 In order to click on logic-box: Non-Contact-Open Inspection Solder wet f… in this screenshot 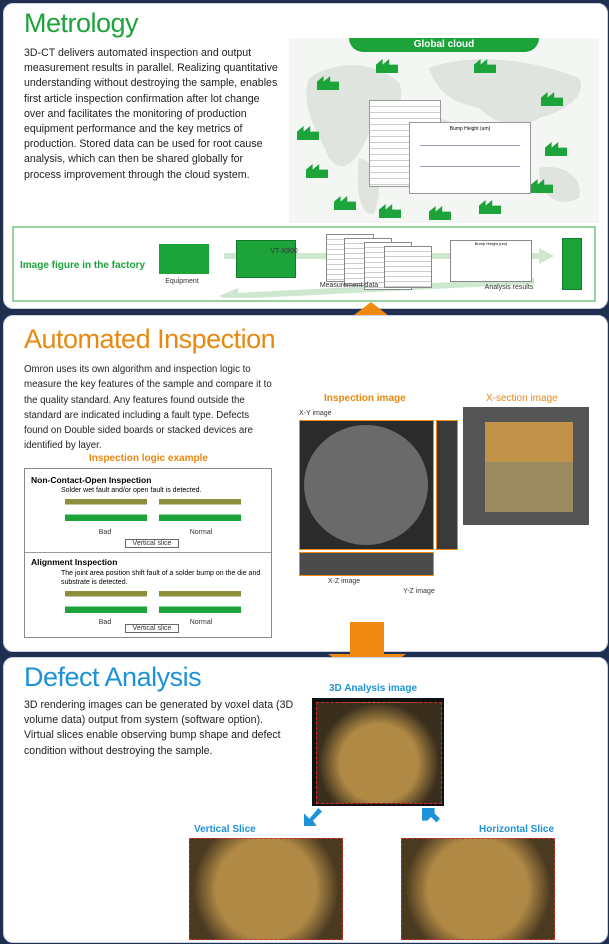, I will do `click(148, 553)`.